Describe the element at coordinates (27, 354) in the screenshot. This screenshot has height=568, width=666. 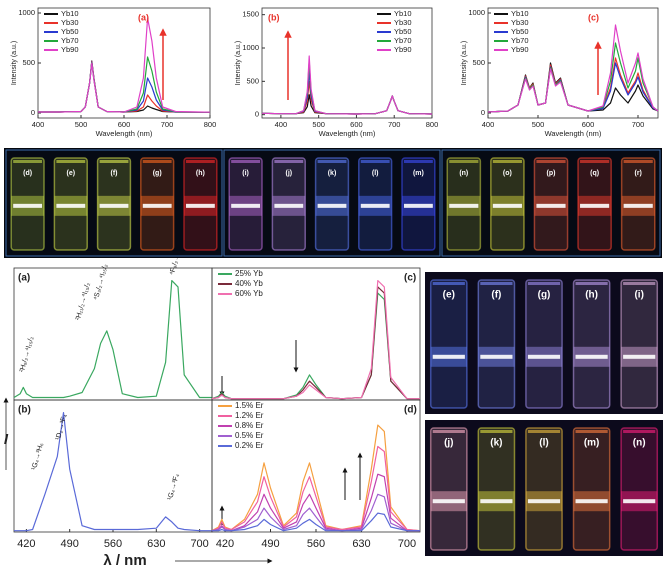
I see `transition-label: ²H₉/₂→⁴I₁₅/₂` at that location.